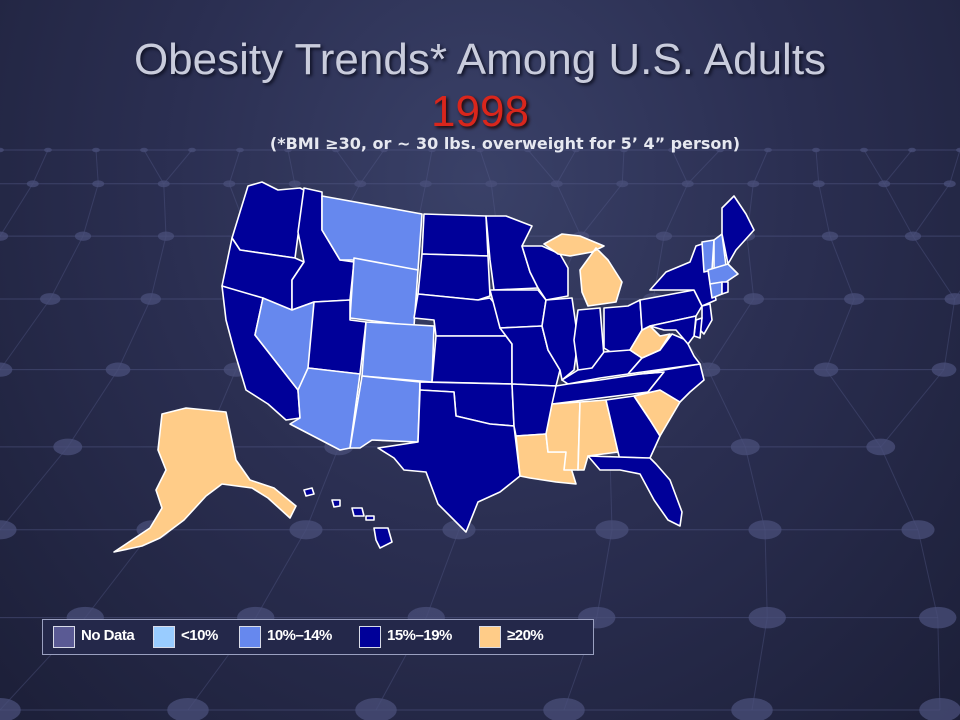 Image resolution: width=960 pixels, height=720 pixels. Describe the element at coordinates (268, 220) in the screenshot. I see `state-wa` at that location.